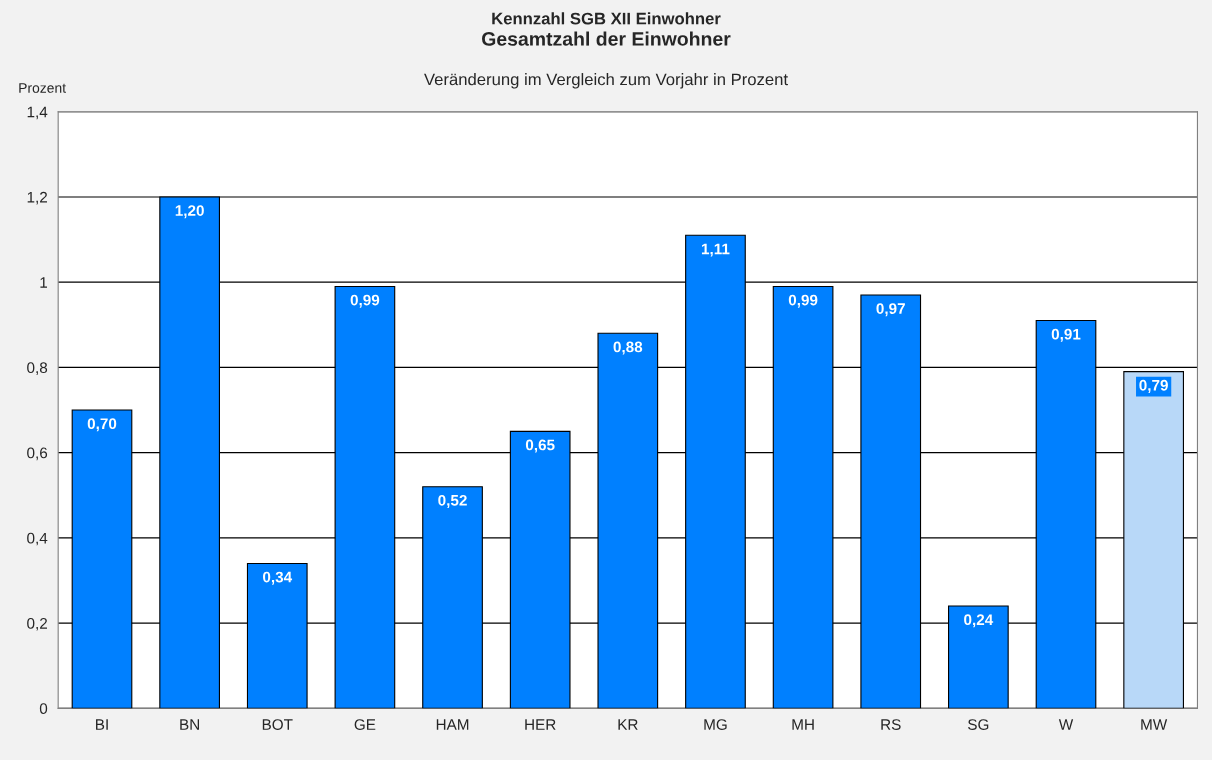 The image size is (1212, 760). What do you see at coordinates (43, 709) in the screenshot?
I see `y-tick-label: 0` at bounding box center [43, 709].